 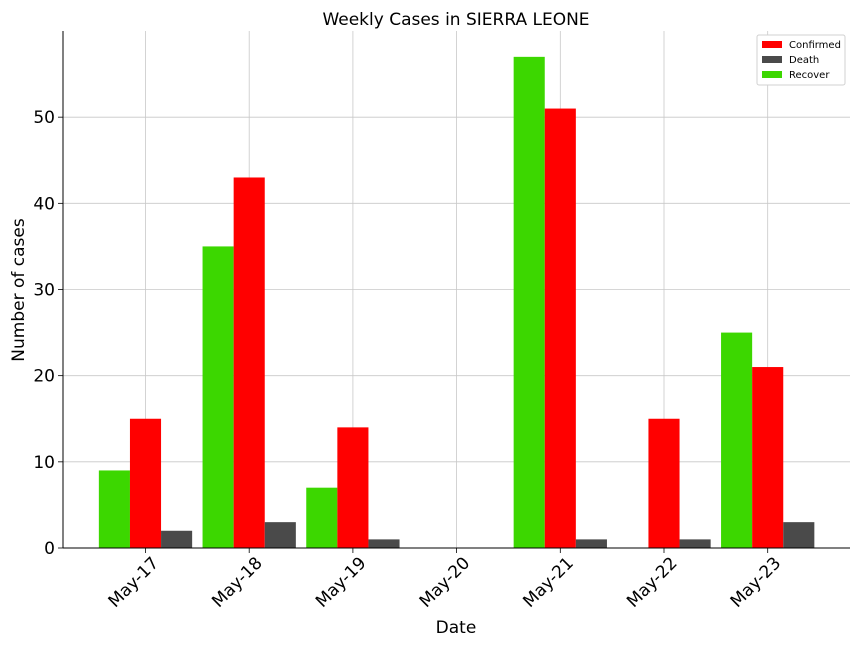 What do you see at coordinates (341, 582) in the screenshot?
I see `x-tick-label: May-19` at bounding box center [341, 582].